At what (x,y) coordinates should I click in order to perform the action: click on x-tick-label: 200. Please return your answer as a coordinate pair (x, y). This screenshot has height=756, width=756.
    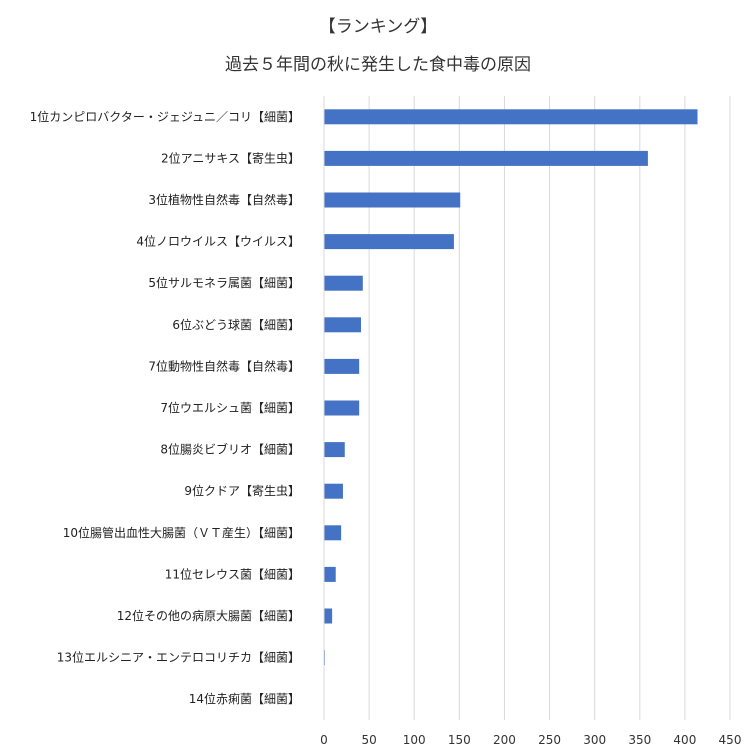
    Looking at the image, I should click on (504, 740).